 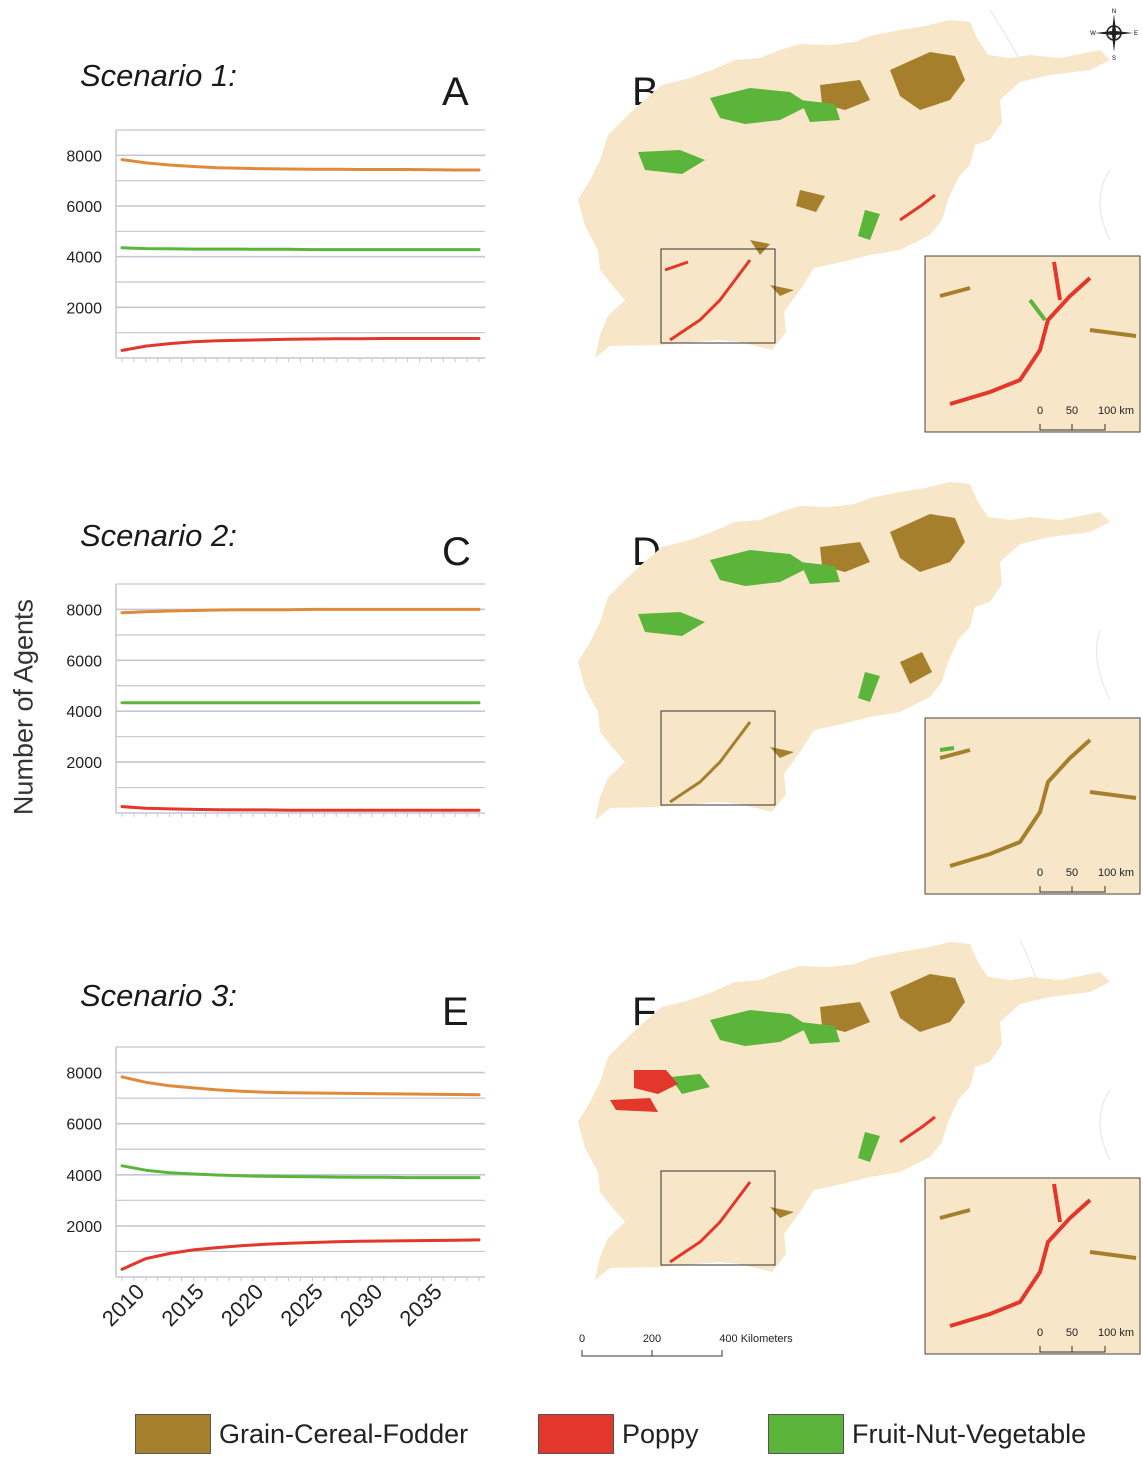 What do you see at coordinates (806, 1434) in the screenshot?
I see `legend-swatch-fruit` at bounding box center [806, 1434].